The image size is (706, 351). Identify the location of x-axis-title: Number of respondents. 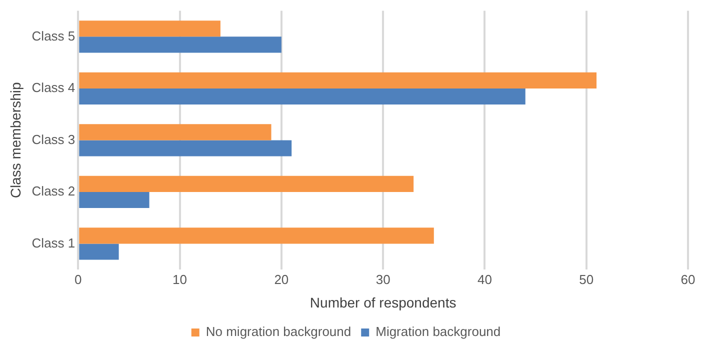
(383, 302).